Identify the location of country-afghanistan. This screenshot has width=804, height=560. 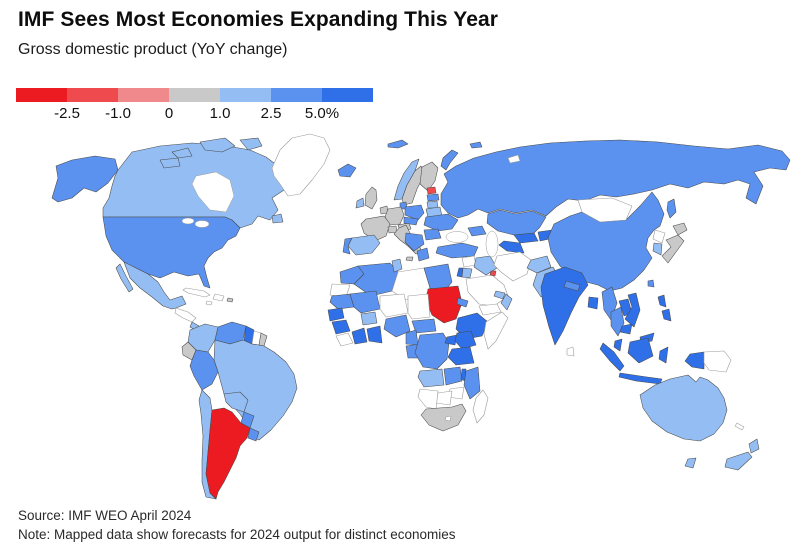
(539, 264).